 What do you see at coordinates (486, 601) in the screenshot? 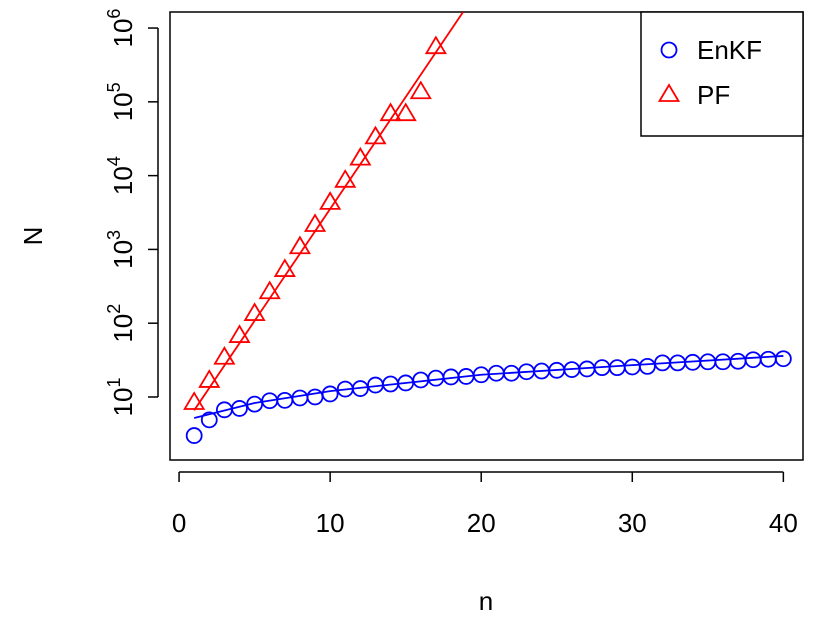
I see `x-axis-label: n` at bounding box center [486, 601].